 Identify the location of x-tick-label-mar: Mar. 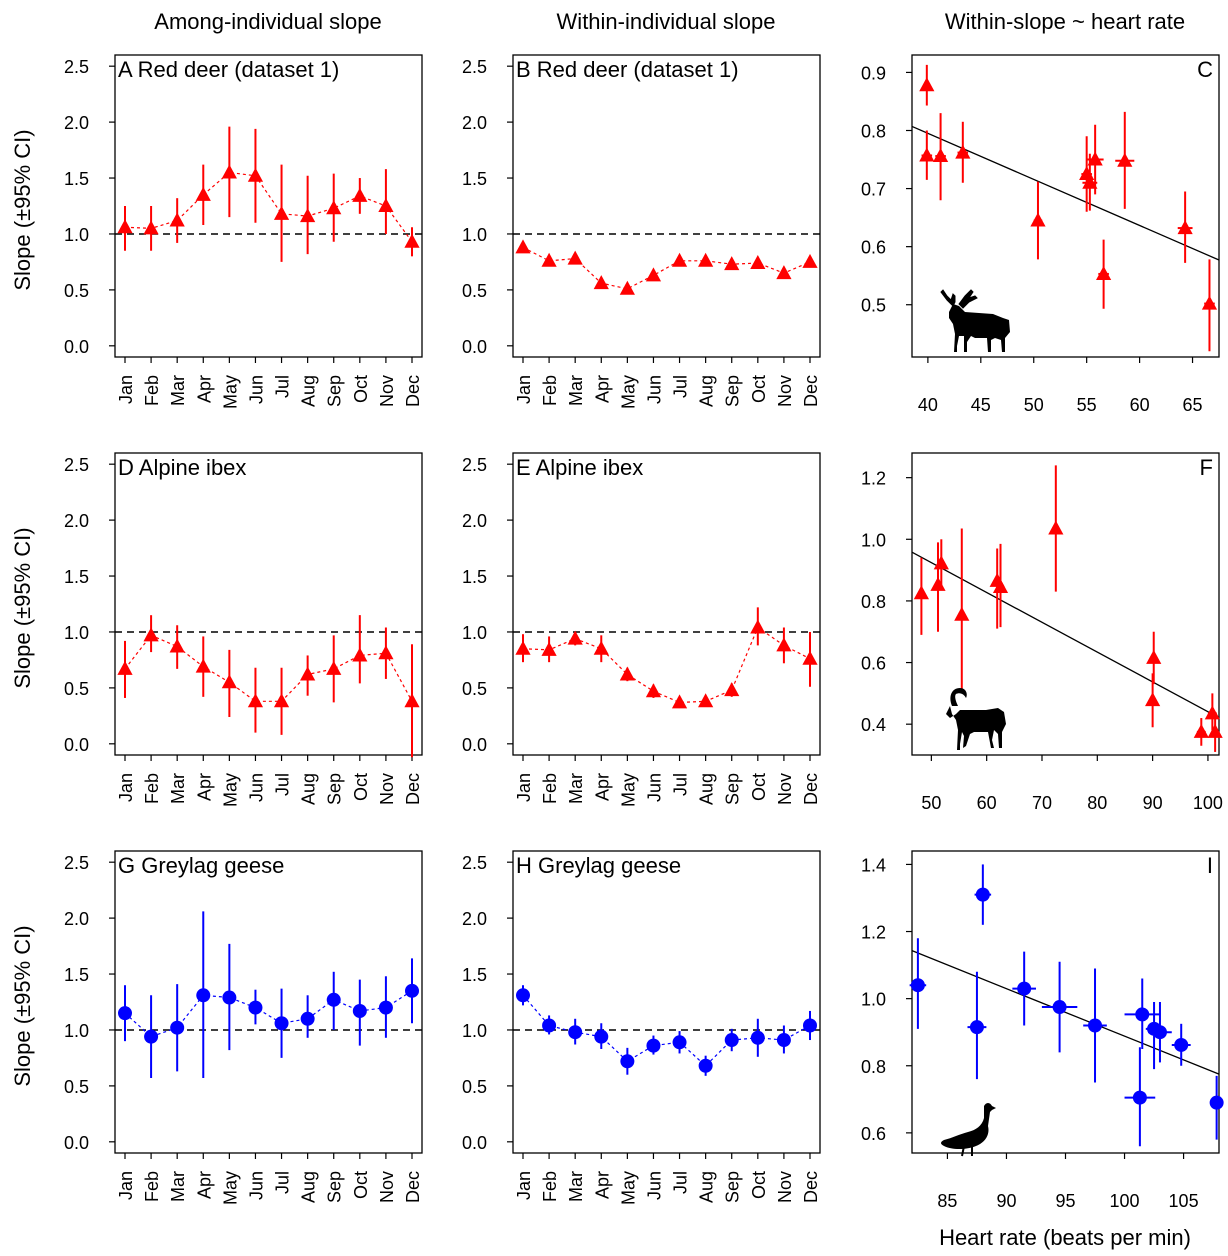
(576, 390).